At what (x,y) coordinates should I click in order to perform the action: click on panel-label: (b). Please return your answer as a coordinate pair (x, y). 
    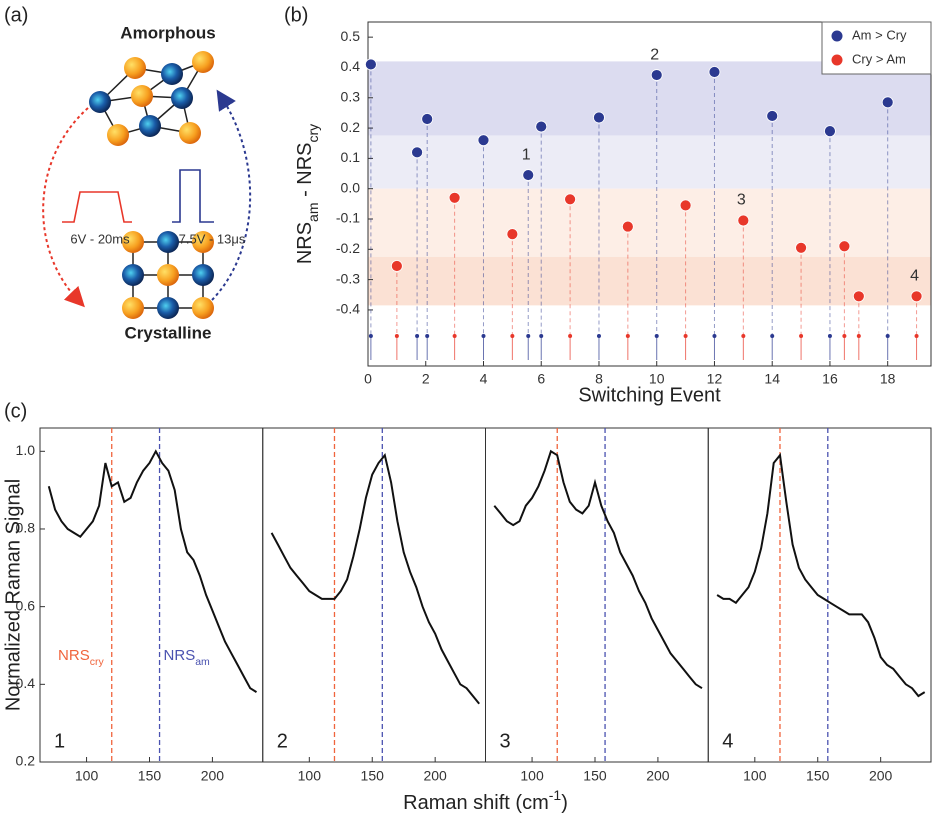
    Looking at the image, I should click on (296, 15).